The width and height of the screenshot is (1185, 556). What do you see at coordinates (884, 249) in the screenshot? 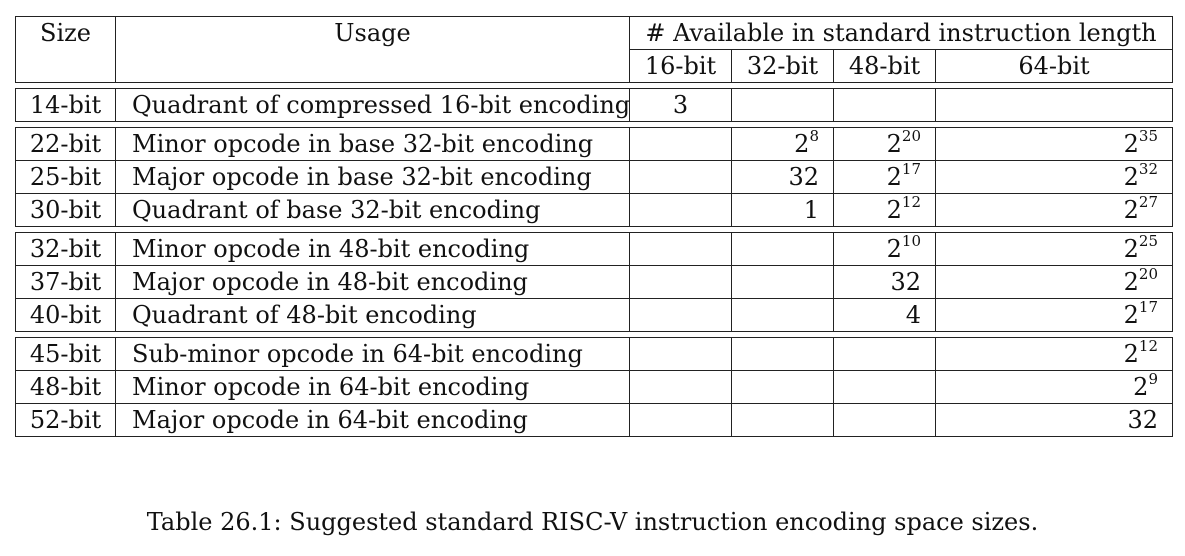
I see `count-cell-48bit: 210` at bounding box center [884, 249].